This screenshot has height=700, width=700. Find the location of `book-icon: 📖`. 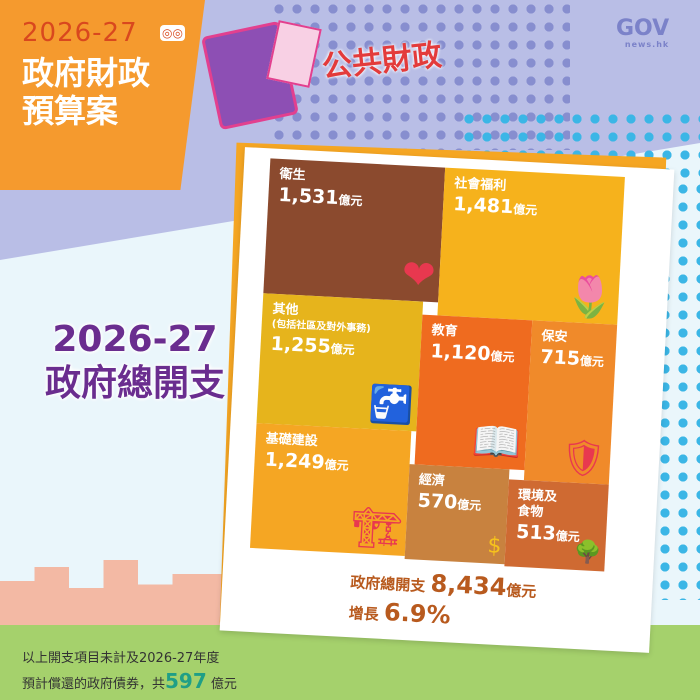

book-icon: 📖 is located at coordinates (497, 442).